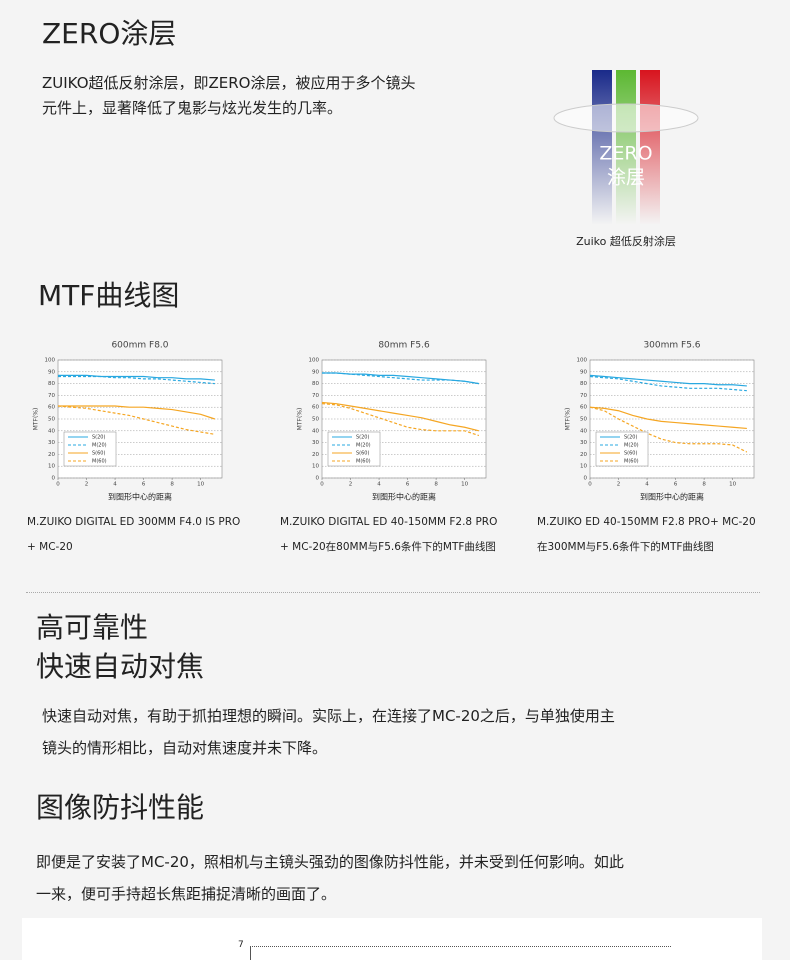  Describe the element at coordinates (92, 627) in the screenshot. I see `section-title: 高可靠性` at that location.